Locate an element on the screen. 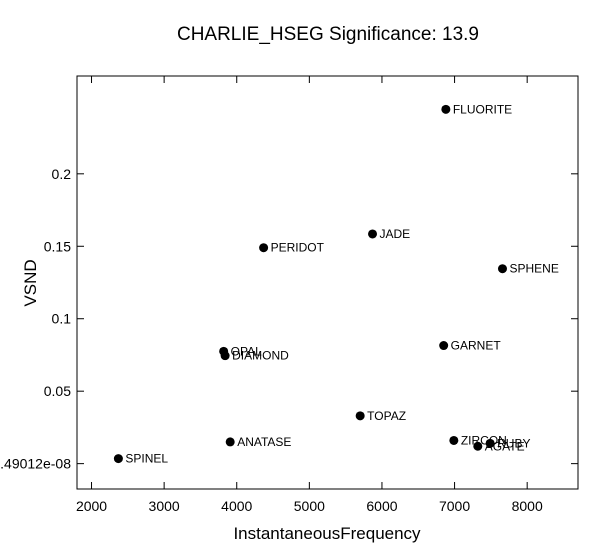  y-tick-label: 1.49012e-08 is located at coordinates (35, 464).